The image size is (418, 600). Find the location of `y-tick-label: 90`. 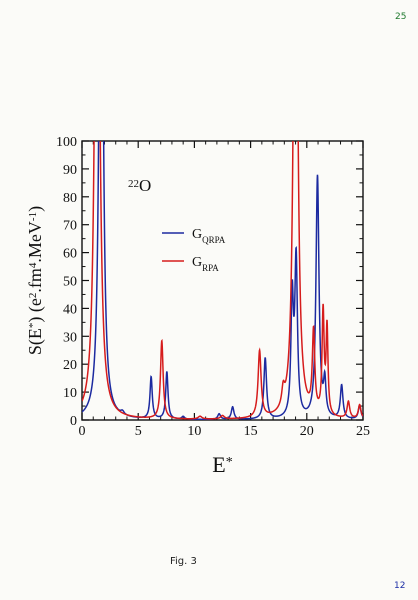

y-tick-label: 90 is located at coordinates (70, 170).